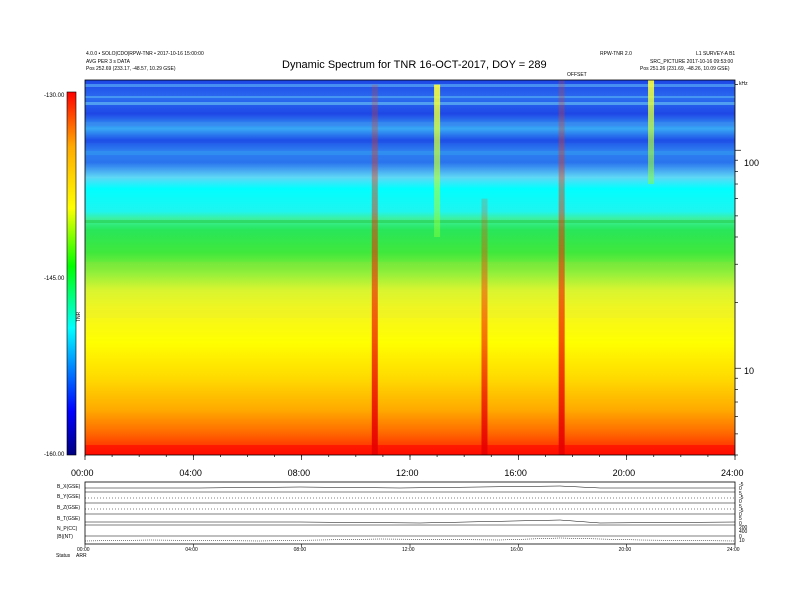 This screenshot has width=792, height=612. What do you see at coordinates (743, 84) in the screenshot?
I see `y-unit-label: kHz` at bounding box center [743, 84].